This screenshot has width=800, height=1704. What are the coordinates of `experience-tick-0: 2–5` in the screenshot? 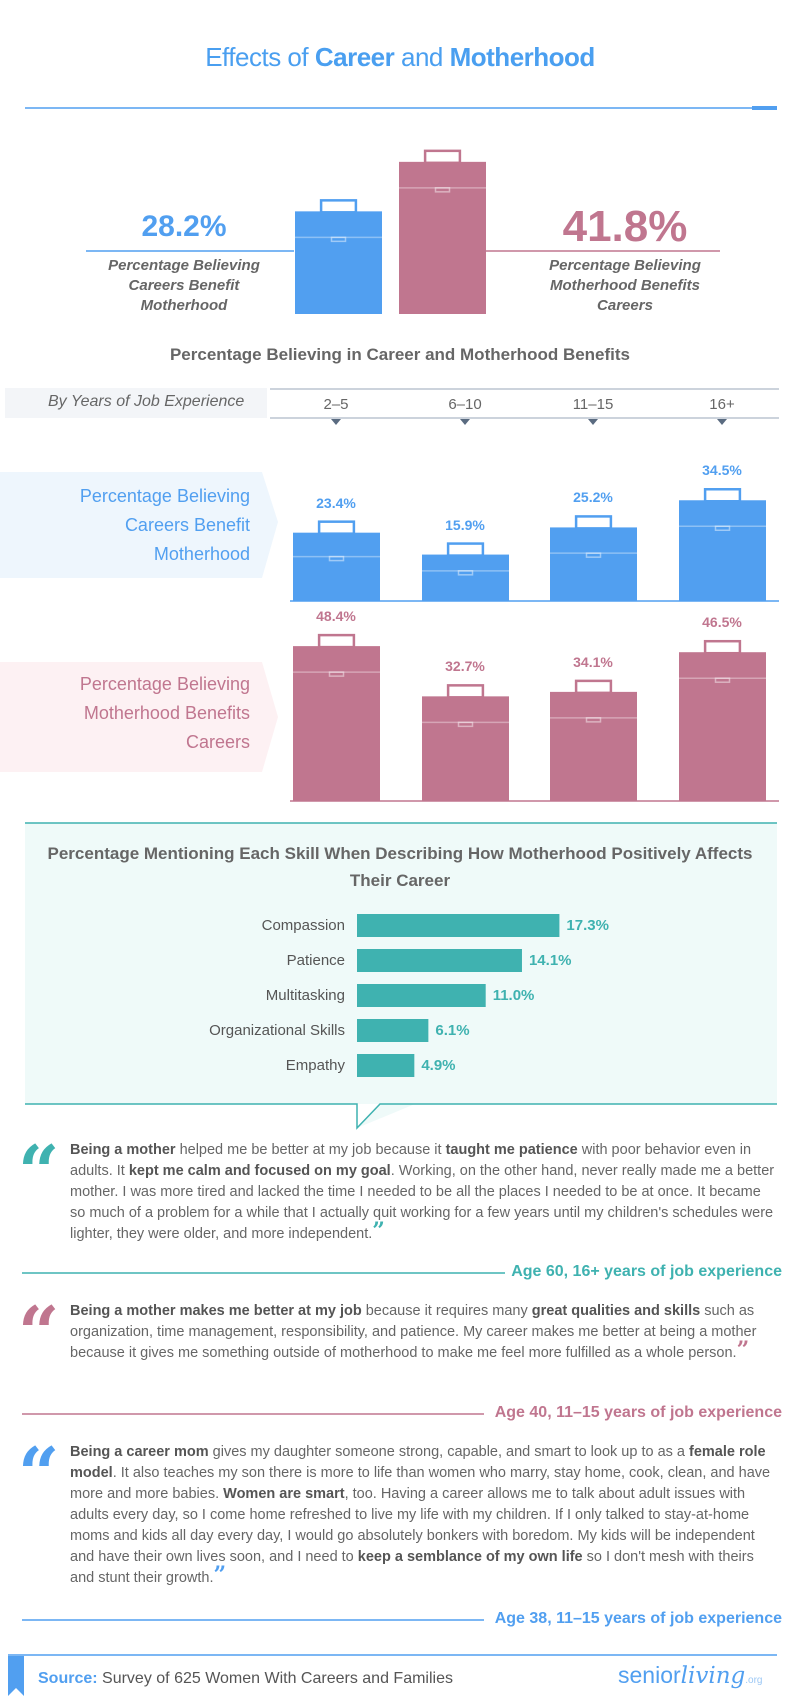 It's located at (336, 404).